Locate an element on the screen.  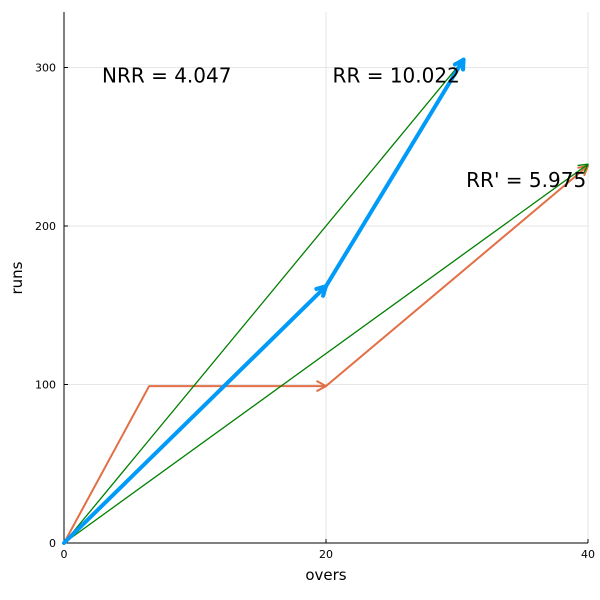
x-tick-label: 40 is located at coordinates (588, 554).